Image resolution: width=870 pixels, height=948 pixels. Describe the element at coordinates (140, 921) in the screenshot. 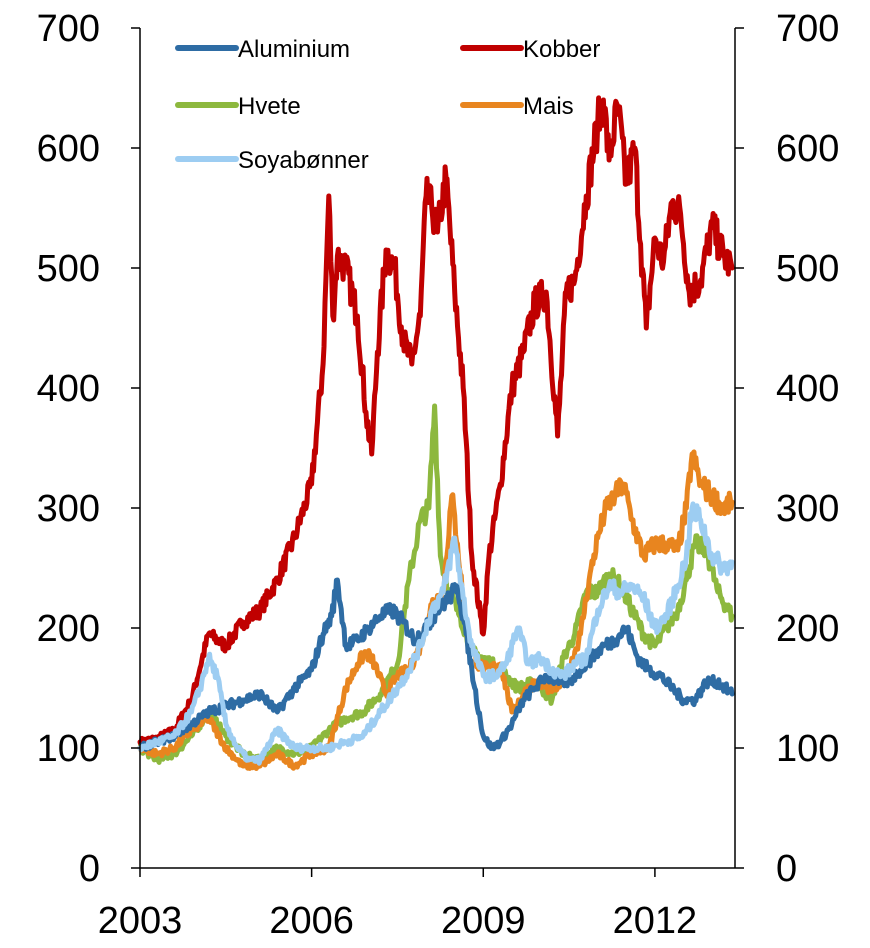

I see `x-tick-label: 2003` at that location.